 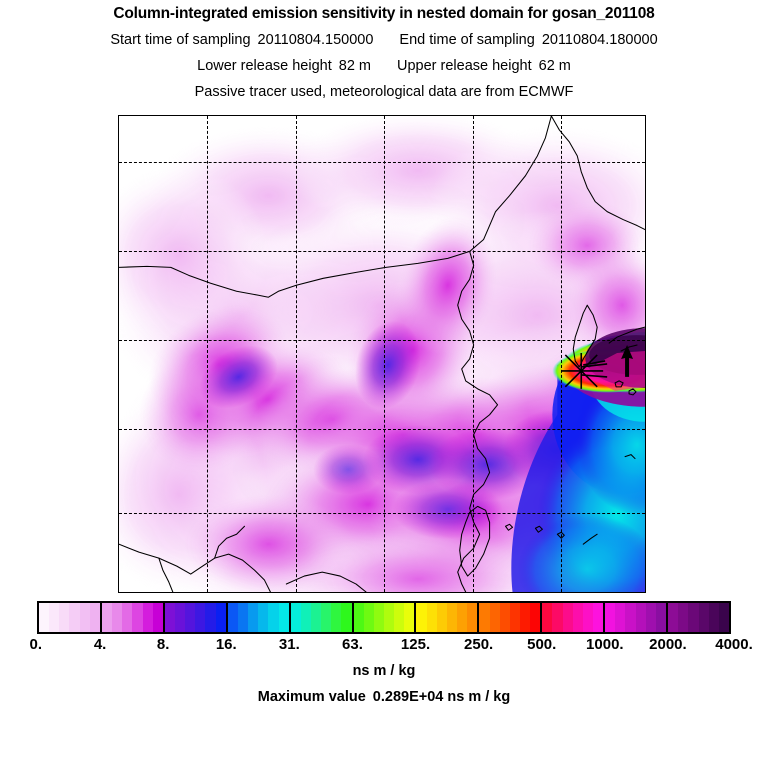 I want to click on end-time-value: 20110804.180000, so click(x=599, y=40).